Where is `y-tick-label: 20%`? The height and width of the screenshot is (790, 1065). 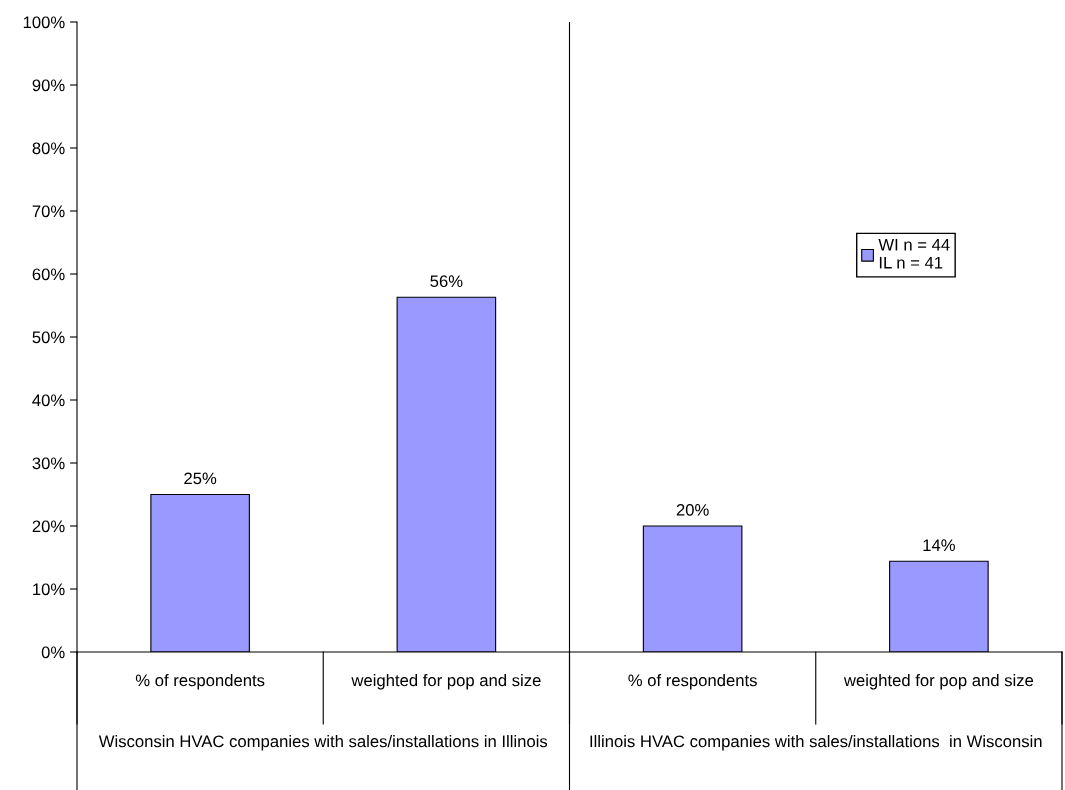
y-tick-label: 20% is located at coordinates (48, 526).